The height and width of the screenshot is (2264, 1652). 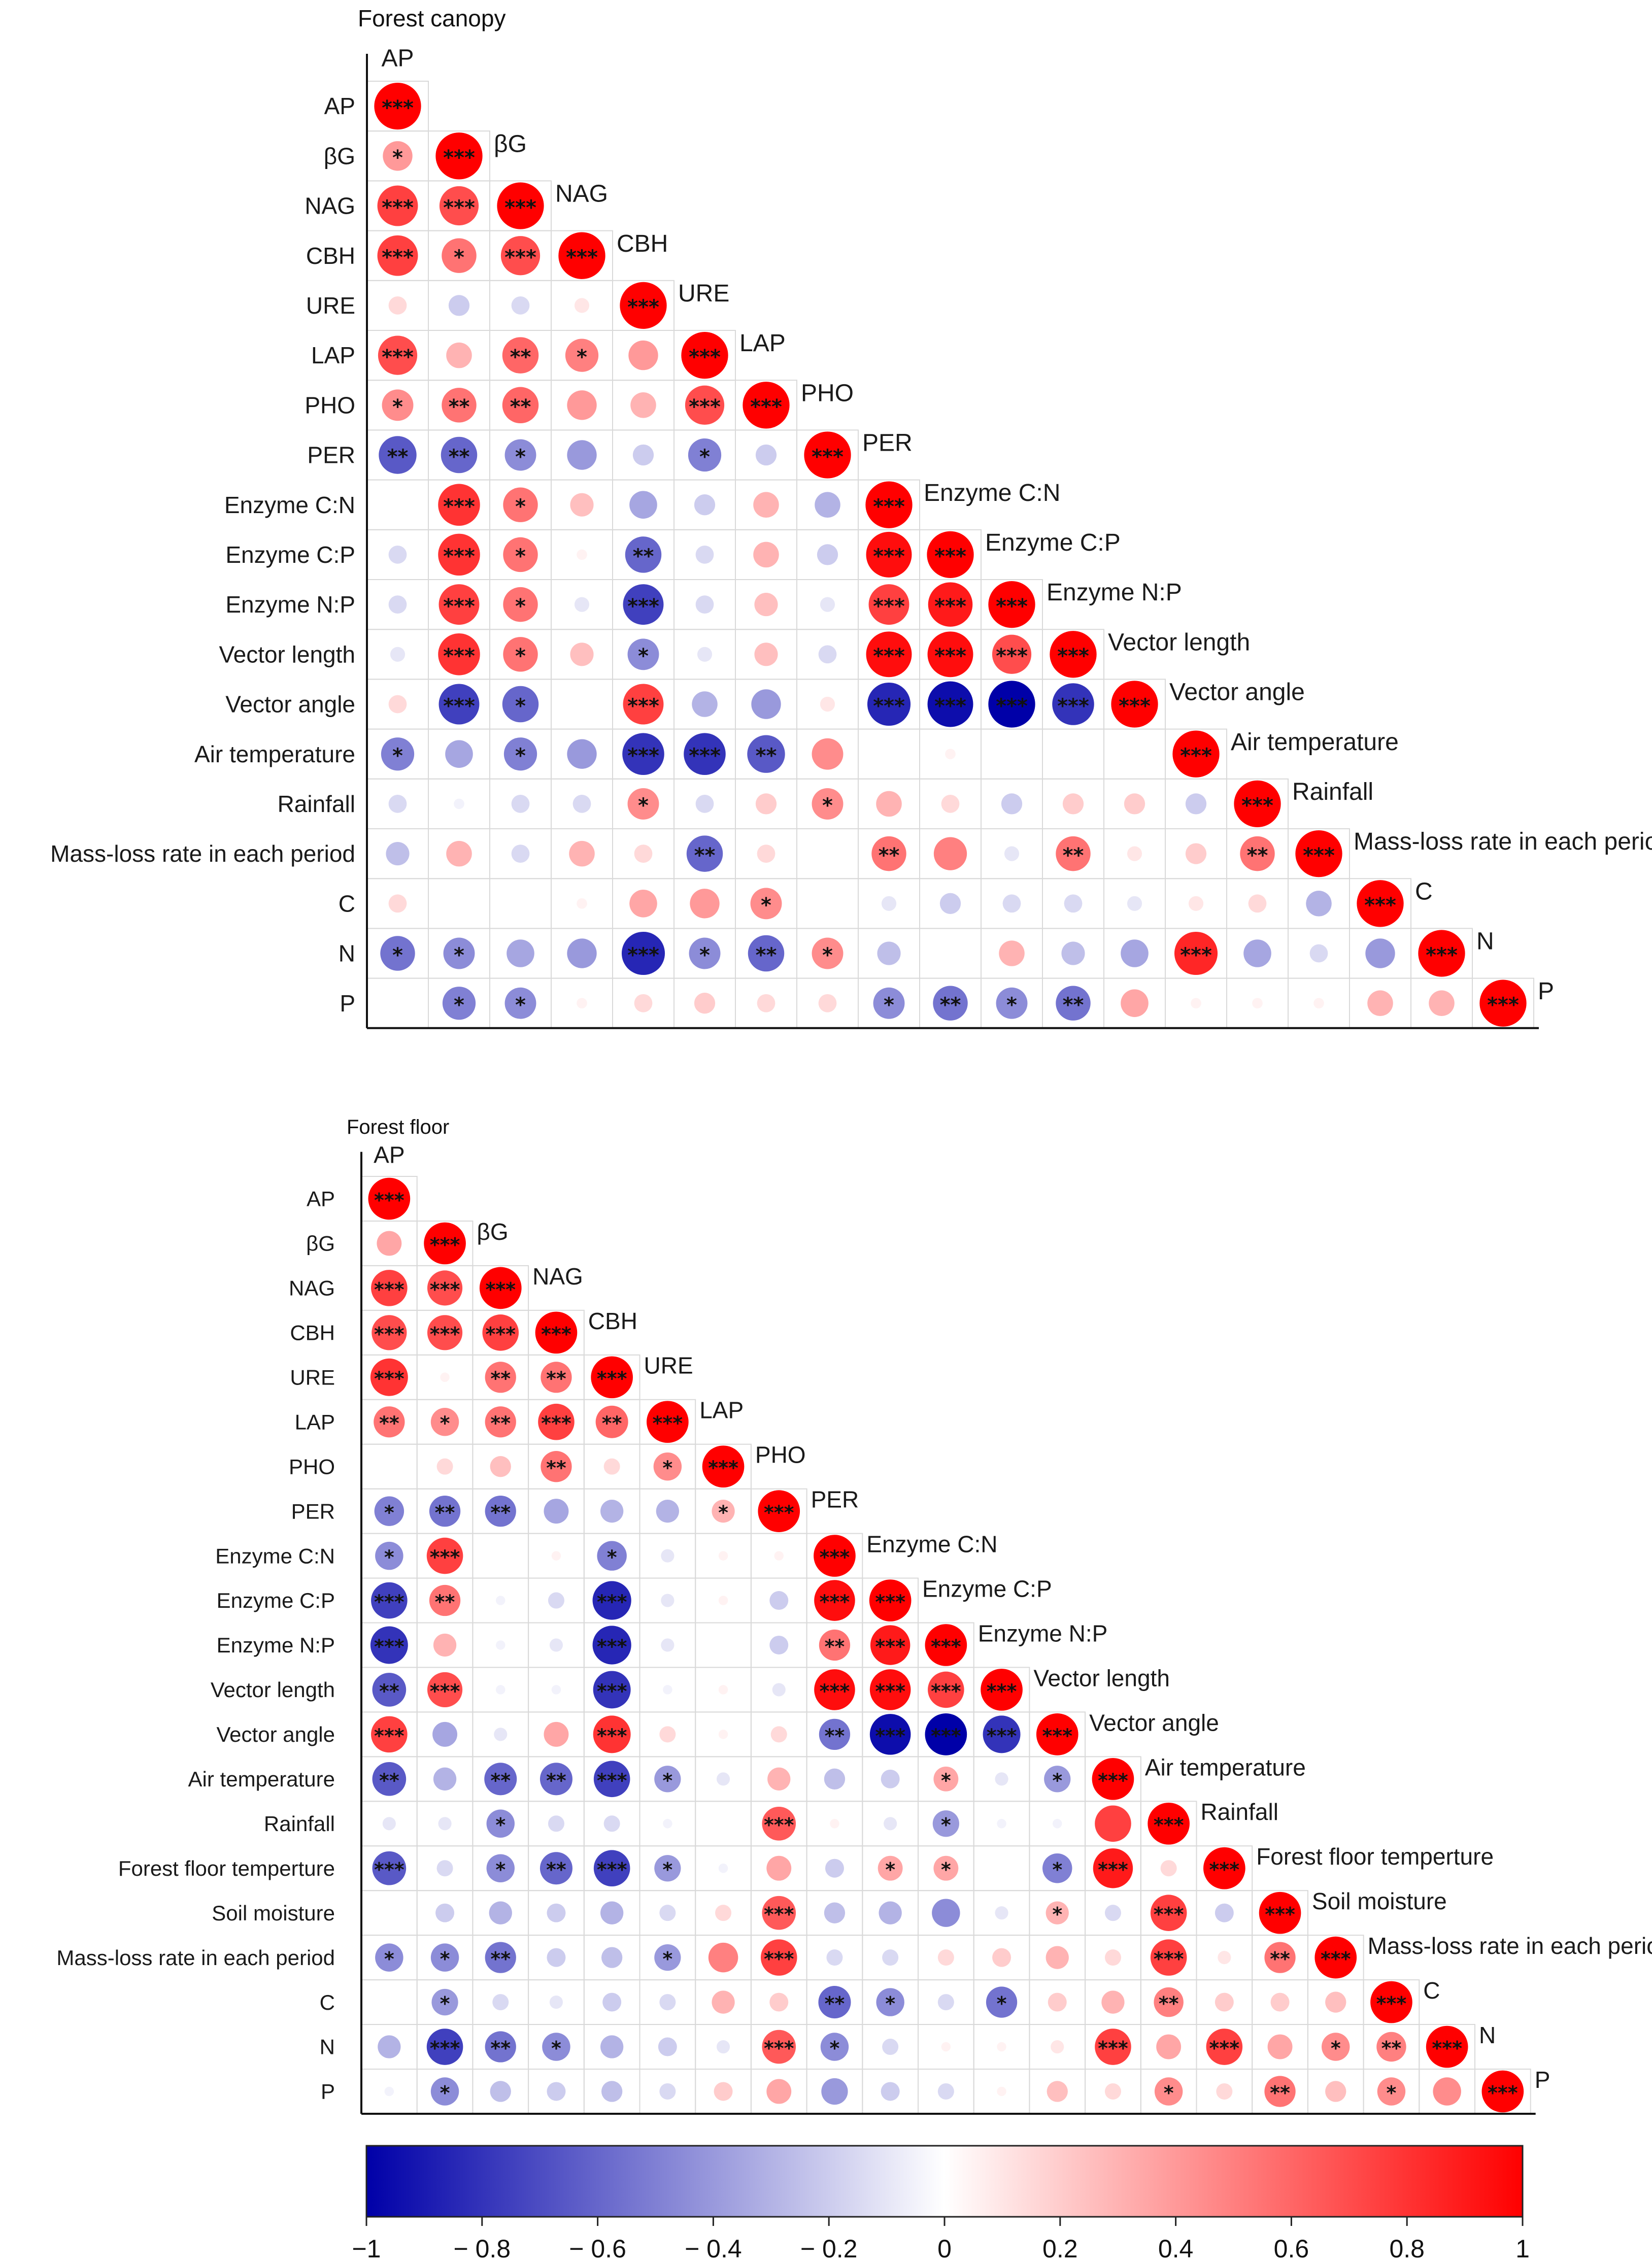 What do you see at coordinates (835, 2002) in the screenshot?
I see `floor-corr-circle-c-enzyme-c-n` at bounding box center [835, 2002].